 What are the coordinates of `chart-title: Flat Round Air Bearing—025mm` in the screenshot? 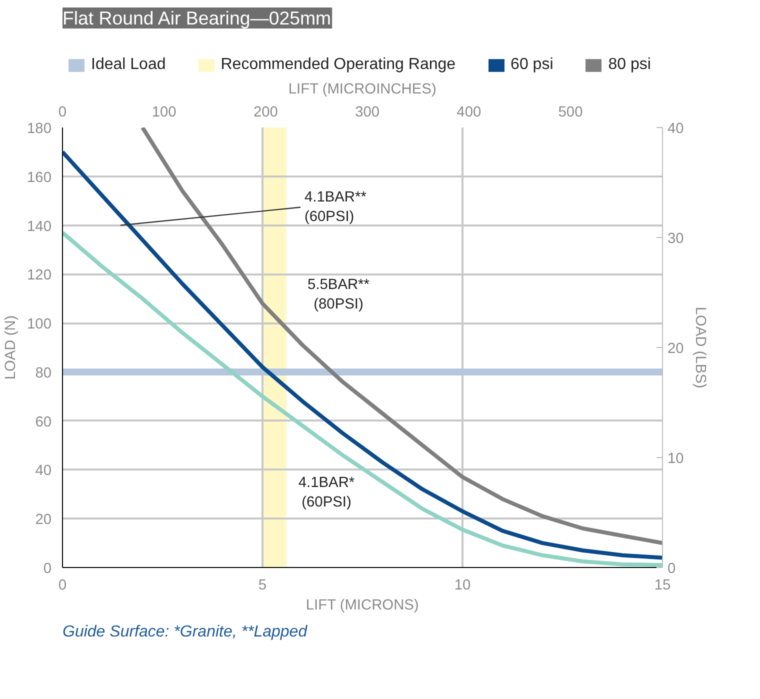 It's located at (197, 18).